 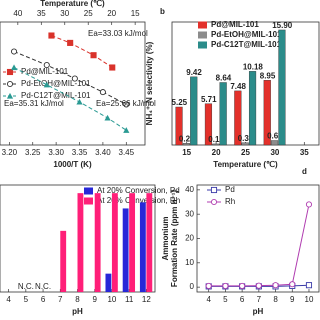 What do you see at coordinates (56, 83) in the screenshot?
I see `legend-label: Pd-EtOH@MIL-101` at bounding box center [56, 83].